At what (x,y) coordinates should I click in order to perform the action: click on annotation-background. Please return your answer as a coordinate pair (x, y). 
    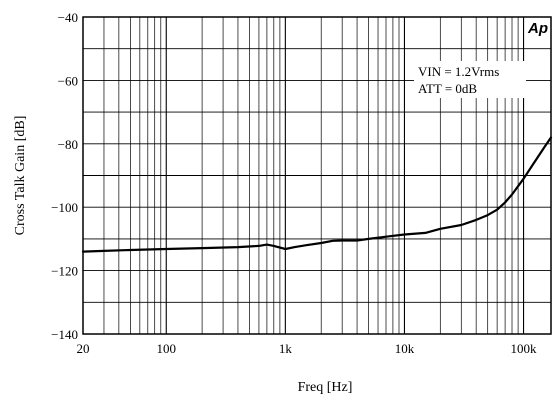
    Looking at the image, I should click on (470, 79).